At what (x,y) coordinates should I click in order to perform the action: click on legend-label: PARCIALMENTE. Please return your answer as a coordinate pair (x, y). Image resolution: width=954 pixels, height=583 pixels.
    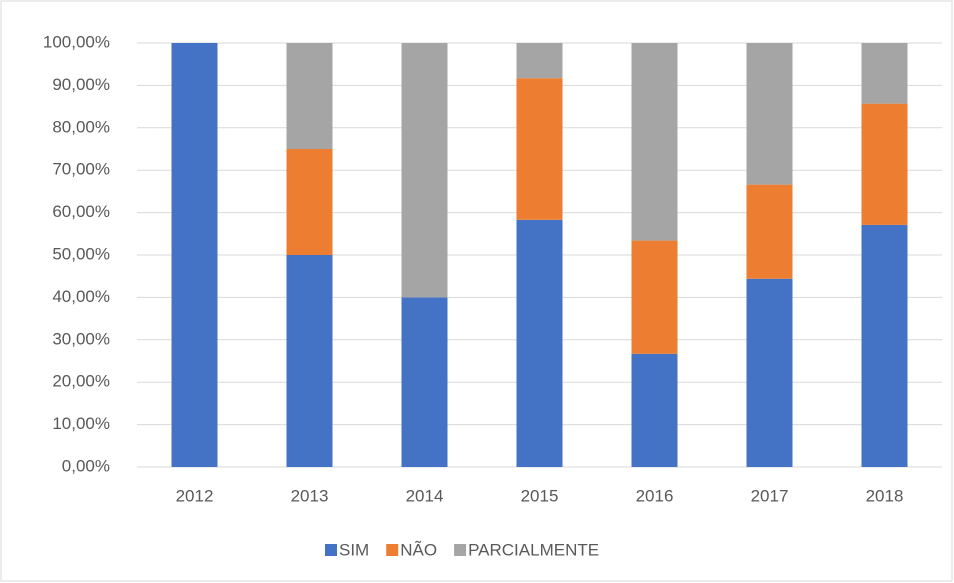
    Looking at the image, I should click on (533, 549).